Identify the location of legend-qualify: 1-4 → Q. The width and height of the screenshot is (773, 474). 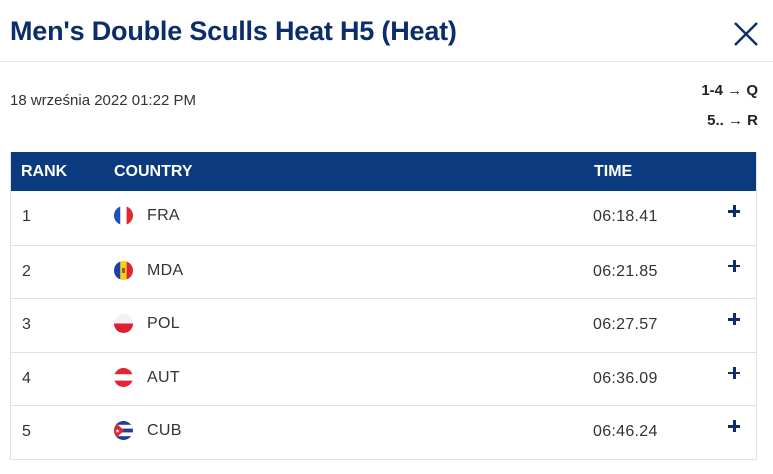
(729, 90).